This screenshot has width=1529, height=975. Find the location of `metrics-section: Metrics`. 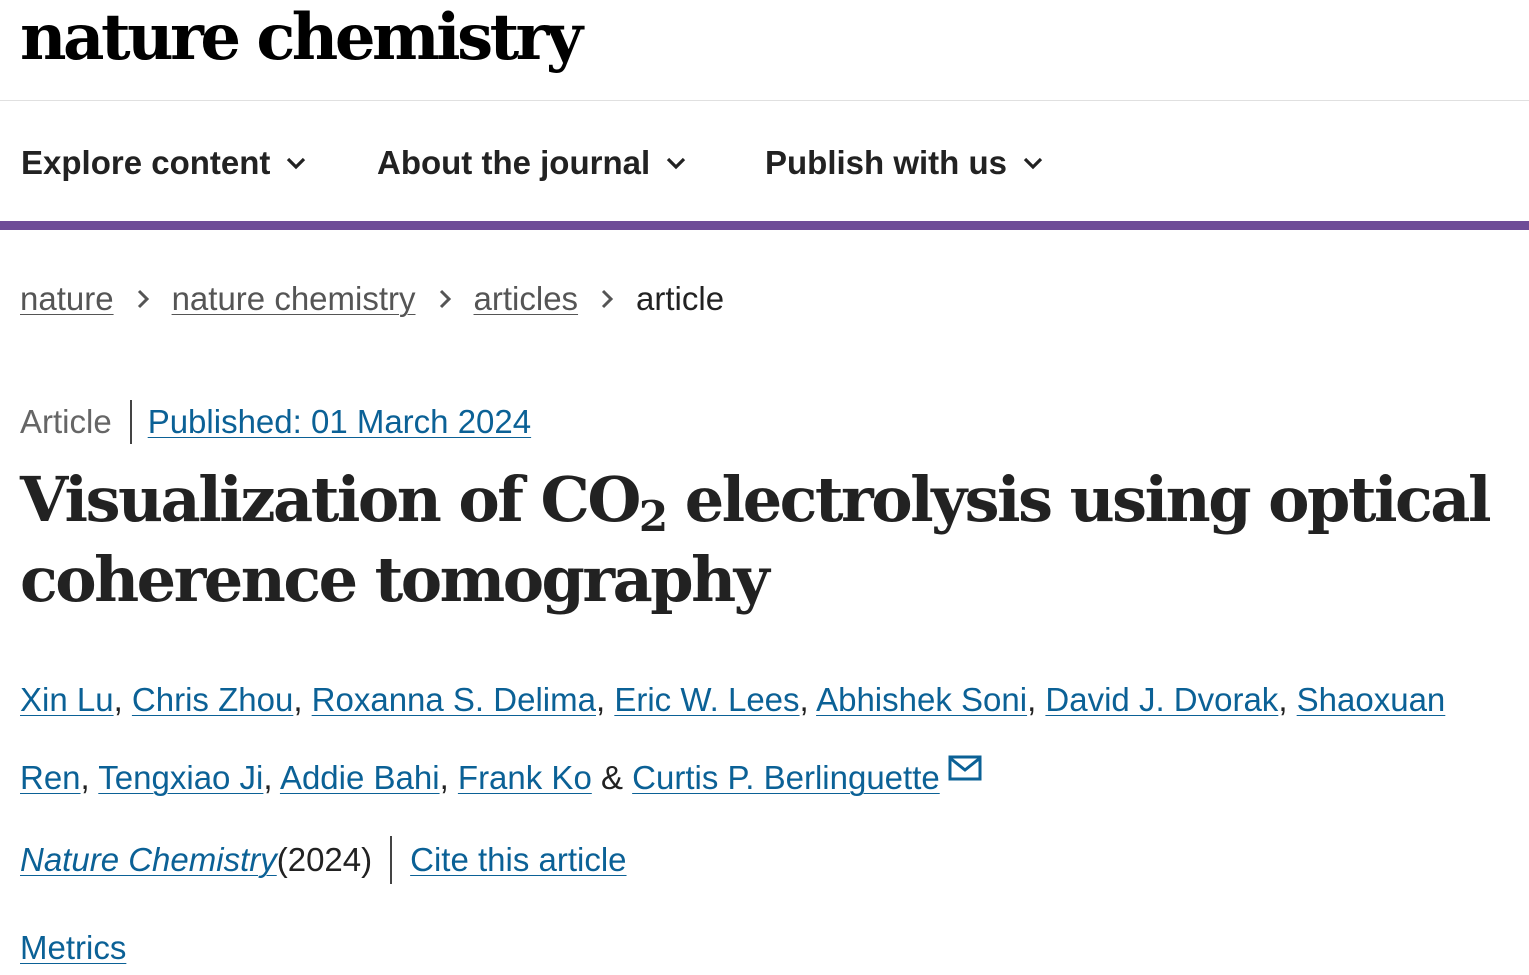

metrics-section: Metrics is located at coordinates (73, 948).